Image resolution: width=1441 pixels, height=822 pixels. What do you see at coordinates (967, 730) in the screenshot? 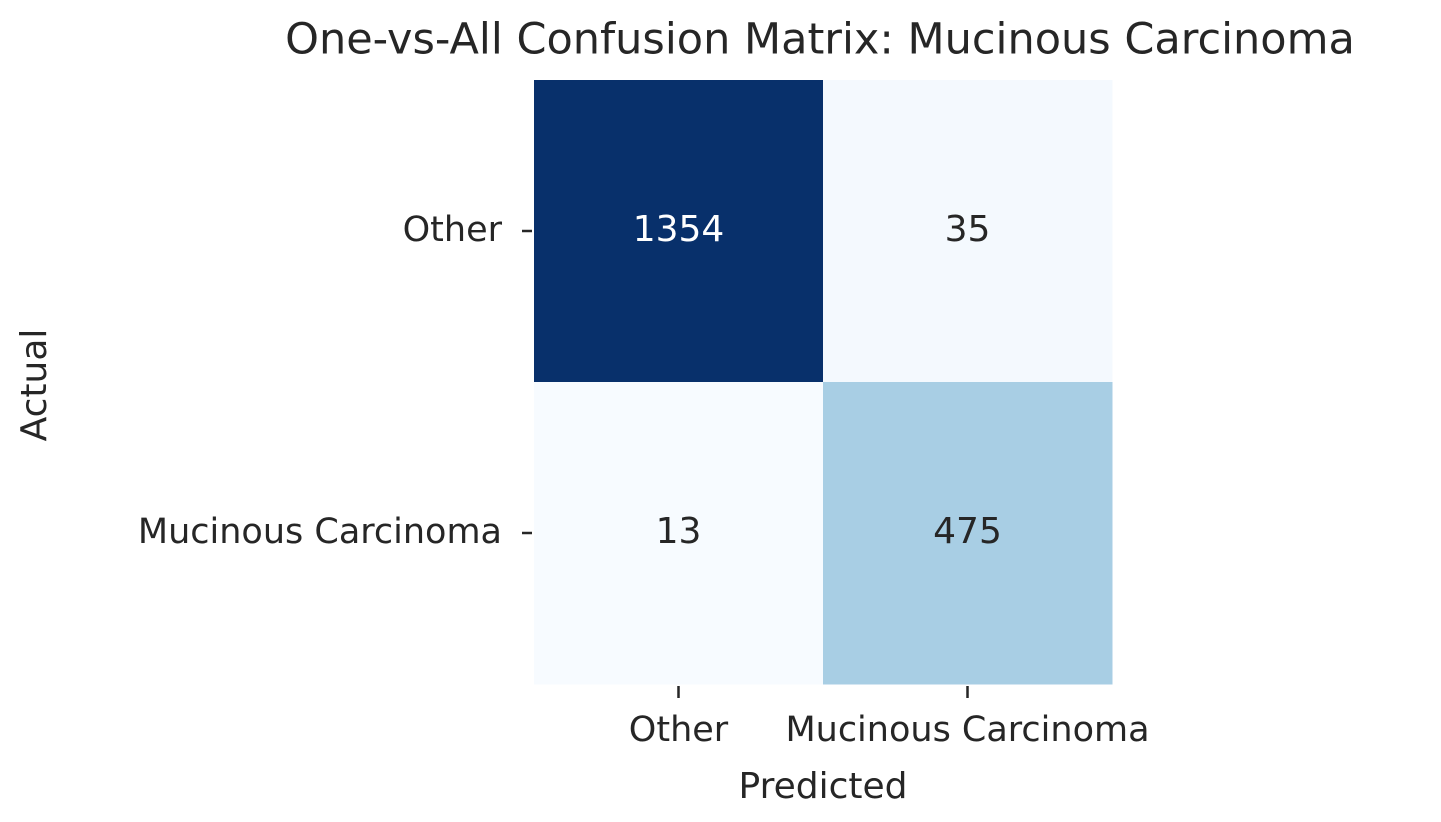
I see `x-tick-label: Mucinous Carcinoma` at bounding box center [967, 730].